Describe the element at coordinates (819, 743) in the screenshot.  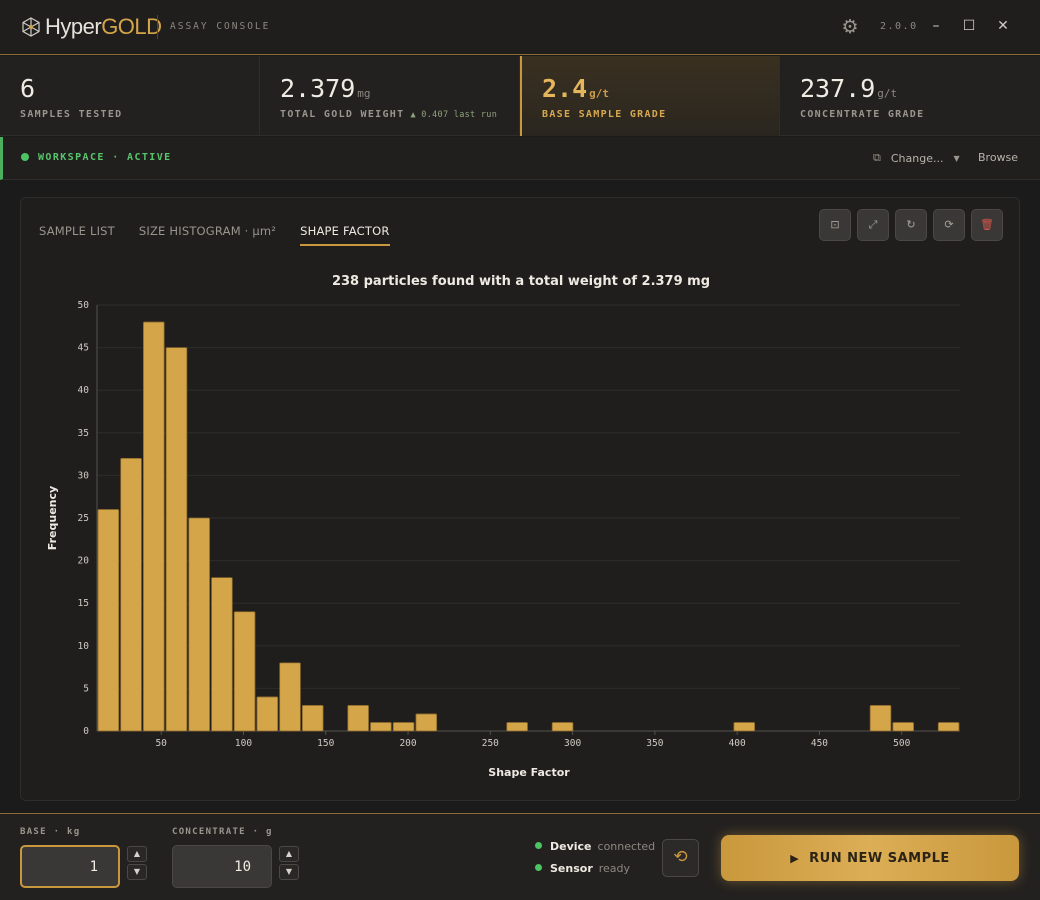
I see `x-tick-label: 450` at that location.